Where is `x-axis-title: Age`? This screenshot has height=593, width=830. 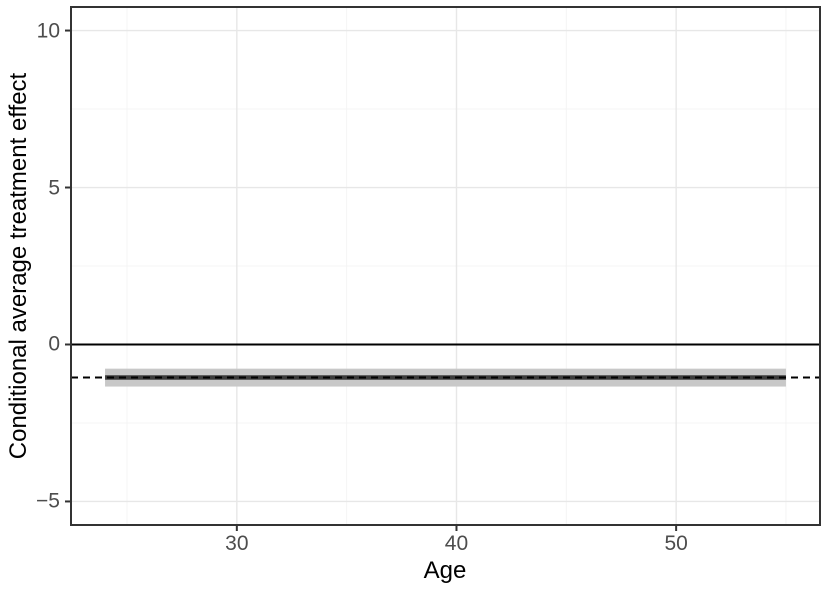 x-axis-title: Age is located at coordinates (445, 570).